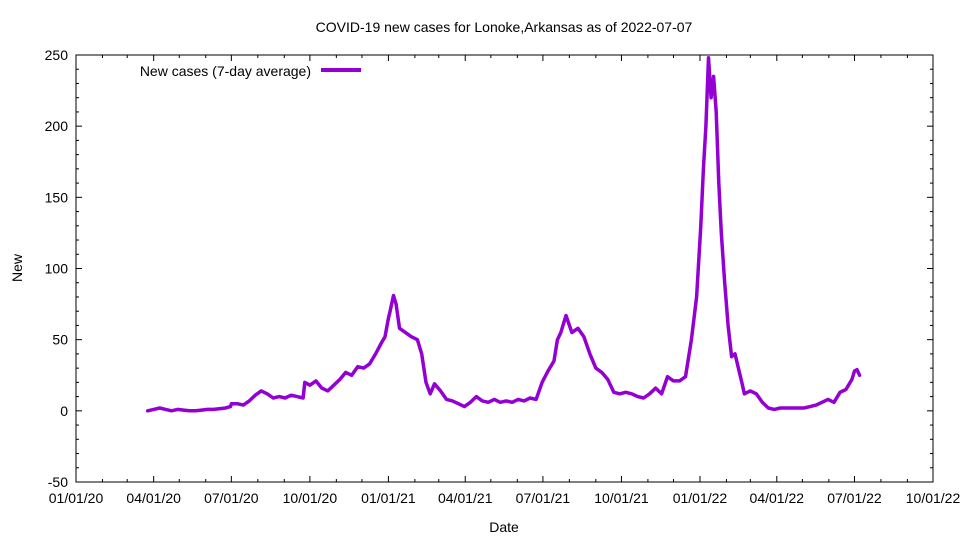  I want to click on x-tick-label: 04/01/22, so click(777, 498).